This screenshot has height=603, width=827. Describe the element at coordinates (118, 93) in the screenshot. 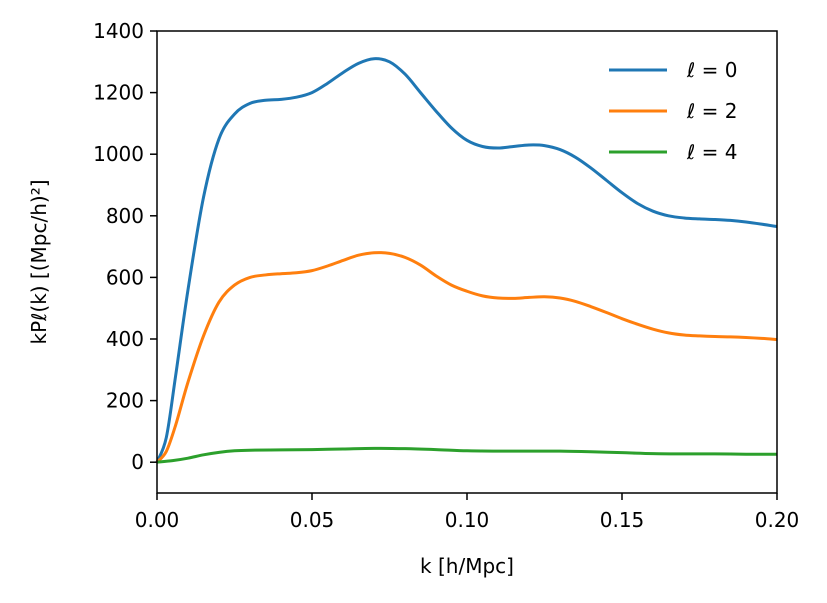

I see `y-tick-label: 1200` at that location.